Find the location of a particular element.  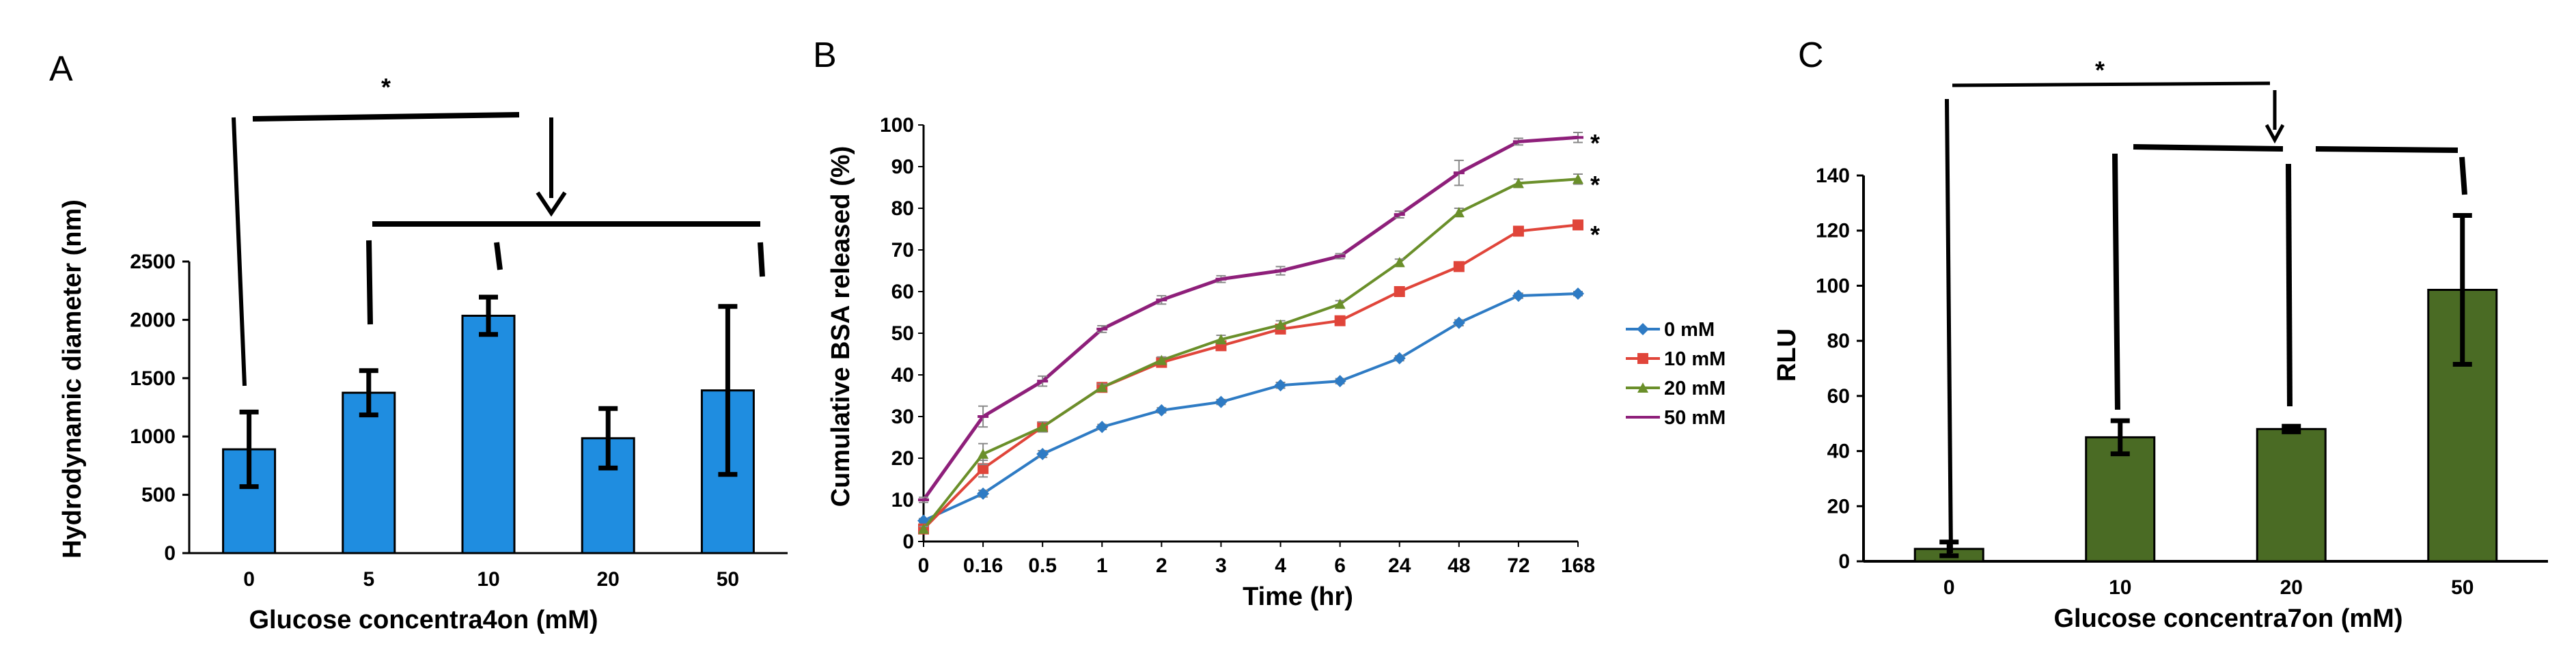

panel-c-significance-bracket is located at coordinates (2206, 317).